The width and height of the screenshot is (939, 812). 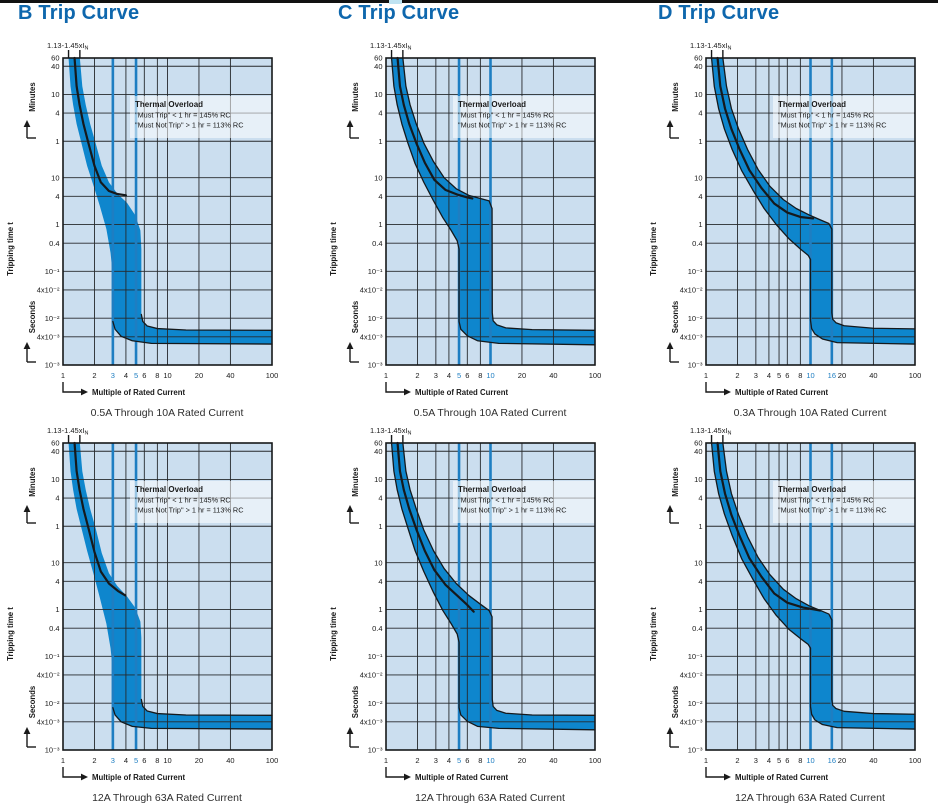 What do you see at coordinates (715, 772) in the screenshot?
I see `x-axis-arrow` at bounding box center [715, 772].